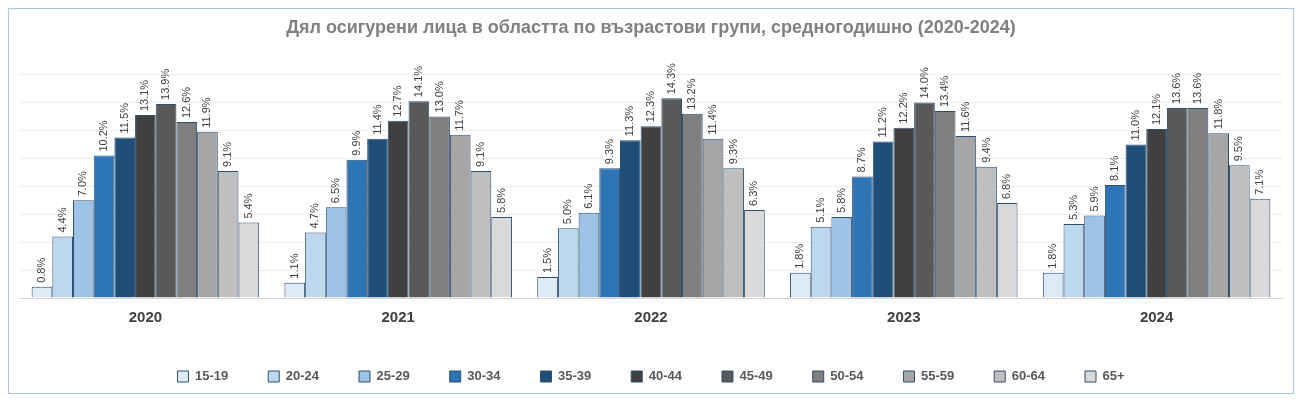  Describe the element at coordinates (82, 183) in the screenshot. I see `data-label: 7.0%` at that location.